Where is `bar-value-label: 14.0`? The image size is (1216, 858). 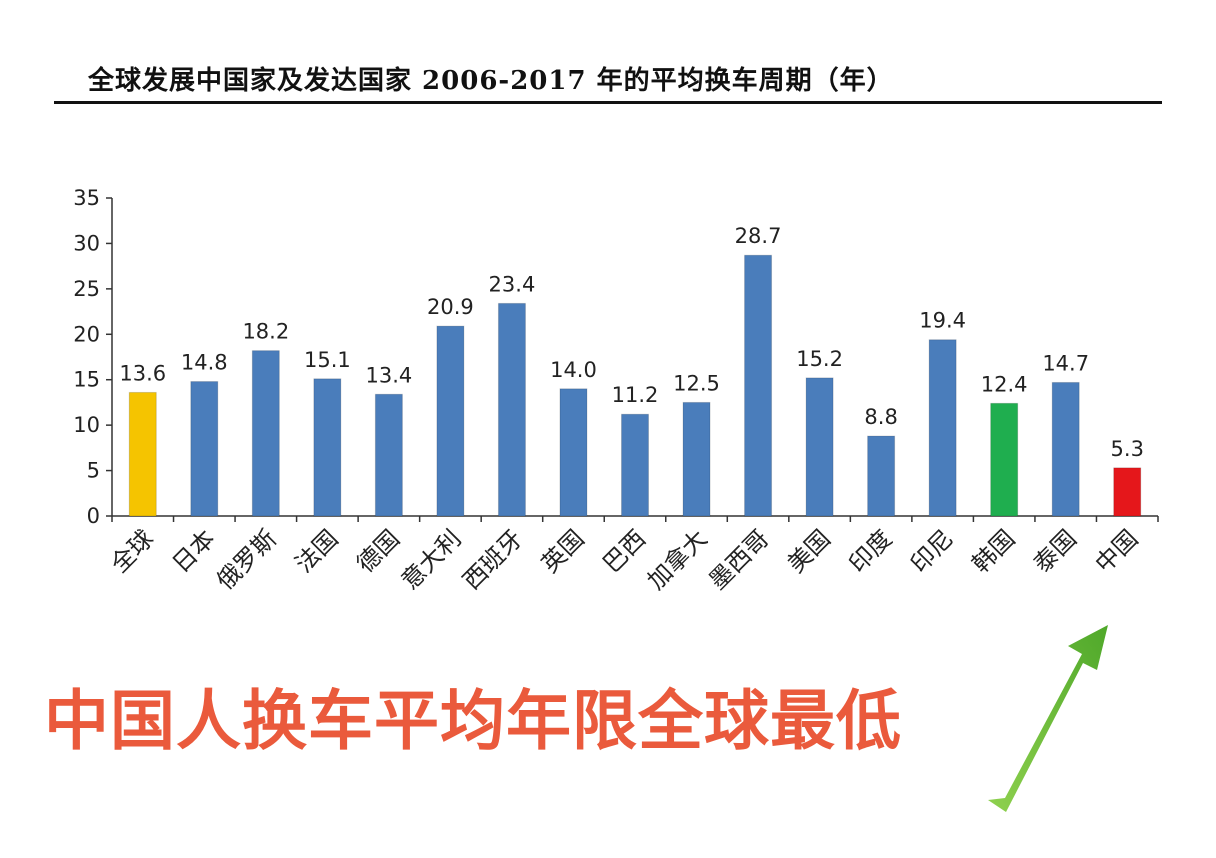
bar-value-label: 14.0 is located at coordinates (573, 370).